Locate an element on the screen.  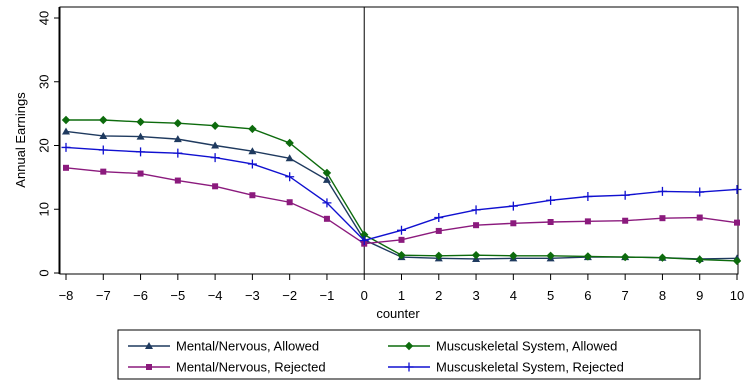
x-tick-label: 4 is located at coordinates (513, 295).